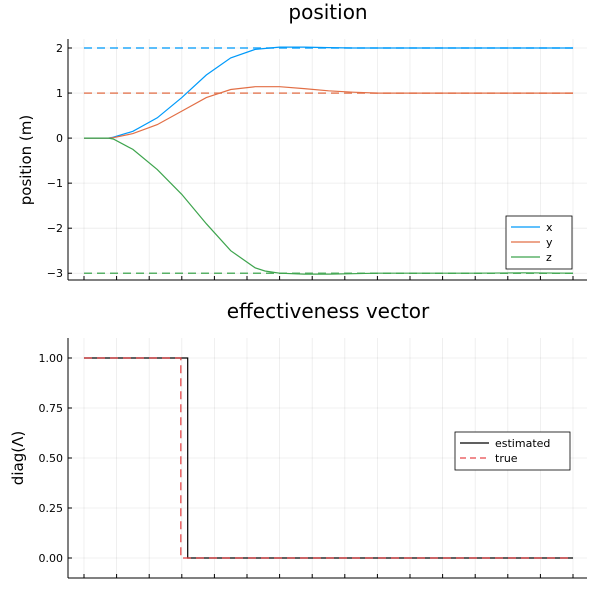  What do you see at coordinates (18, 458) in the screenshot?
I see `effectiveness-ylabel: diag(Λ)` at bounding box center [18, 458].